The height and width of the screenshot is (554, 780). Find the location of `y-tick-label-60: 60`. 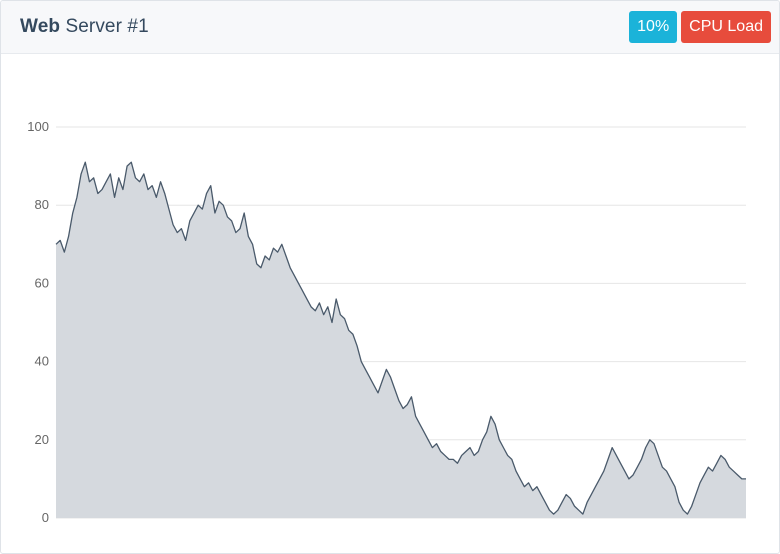

y-tick-label-60: 60 is located at coordinates (42, 282).